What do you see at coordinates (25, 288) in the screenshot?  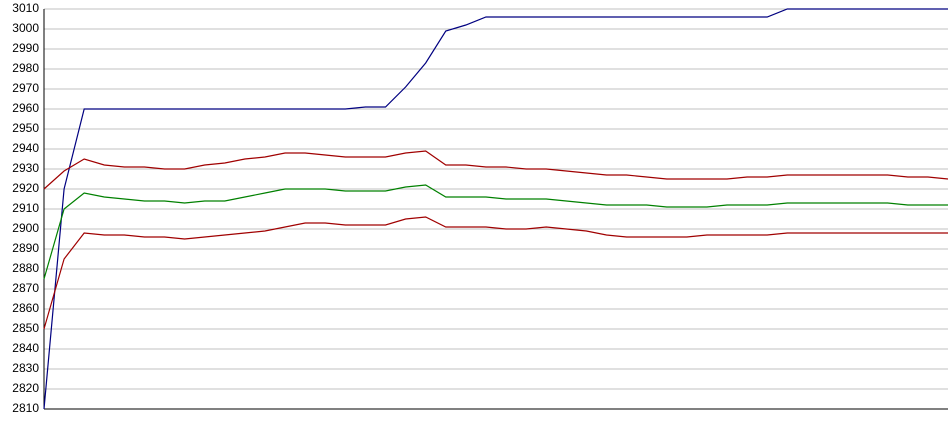 I see `y-tick-label: 2870` at bounding box center [25, 288].